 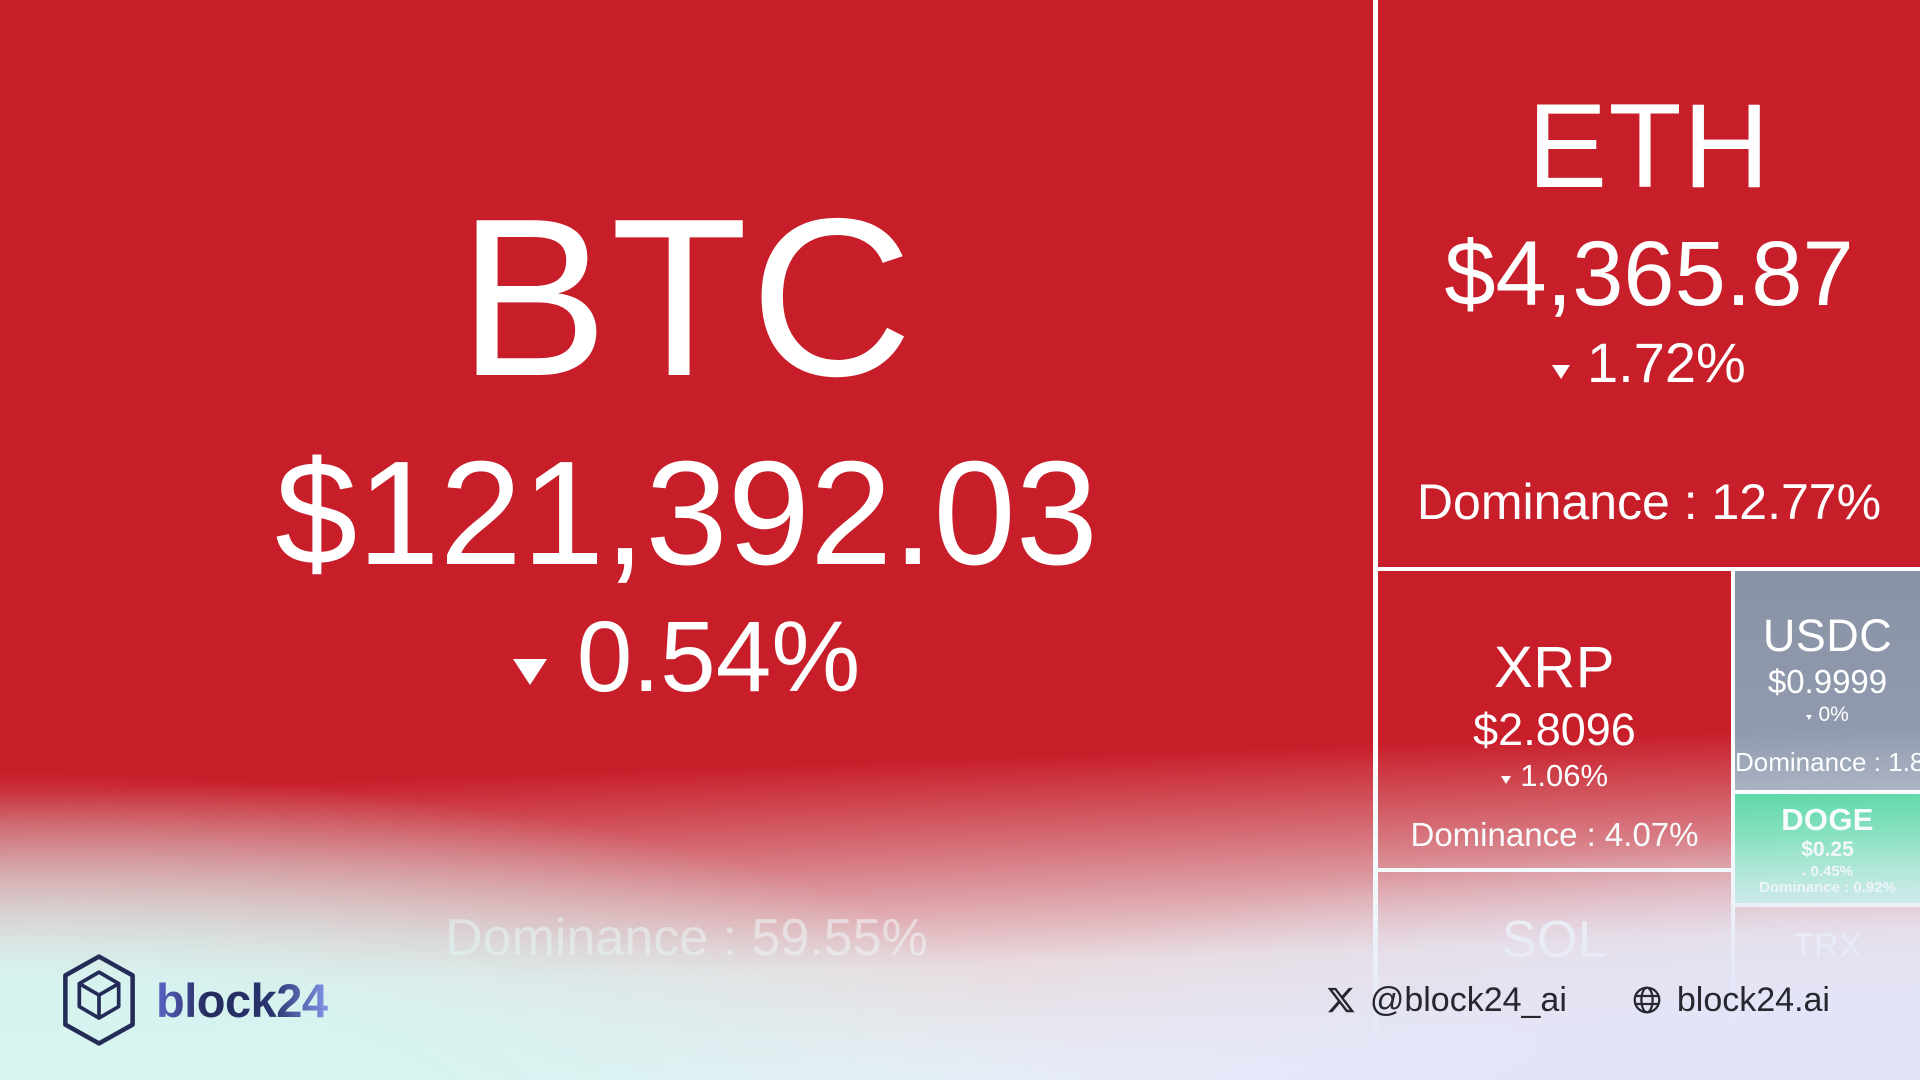 I want to click on xrp-change: 1.06%, so click(x=1554, y=776).